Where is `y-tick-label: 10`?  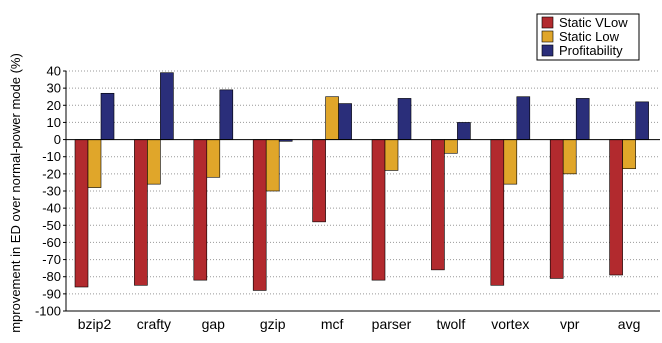 y-tick-label: 10 is located at coordinates (54, 122).